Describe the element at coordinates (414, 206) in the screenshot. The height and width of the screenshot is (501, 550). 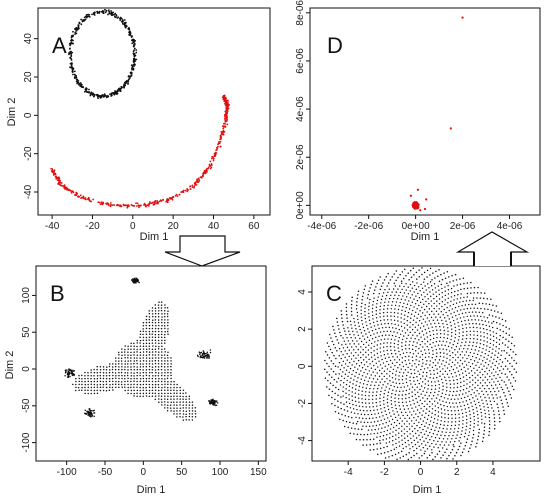
I see `panel-d-point` at that location.